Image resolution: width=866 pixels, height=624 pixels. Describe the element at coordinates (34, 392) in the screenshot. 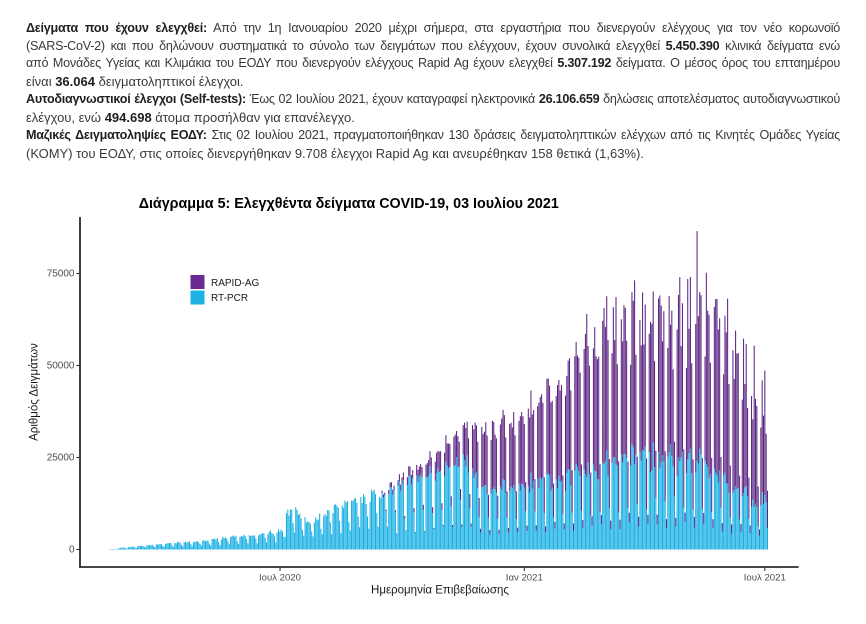

I see `svg-text: Αριθμός Δειγμάτων` at that location.